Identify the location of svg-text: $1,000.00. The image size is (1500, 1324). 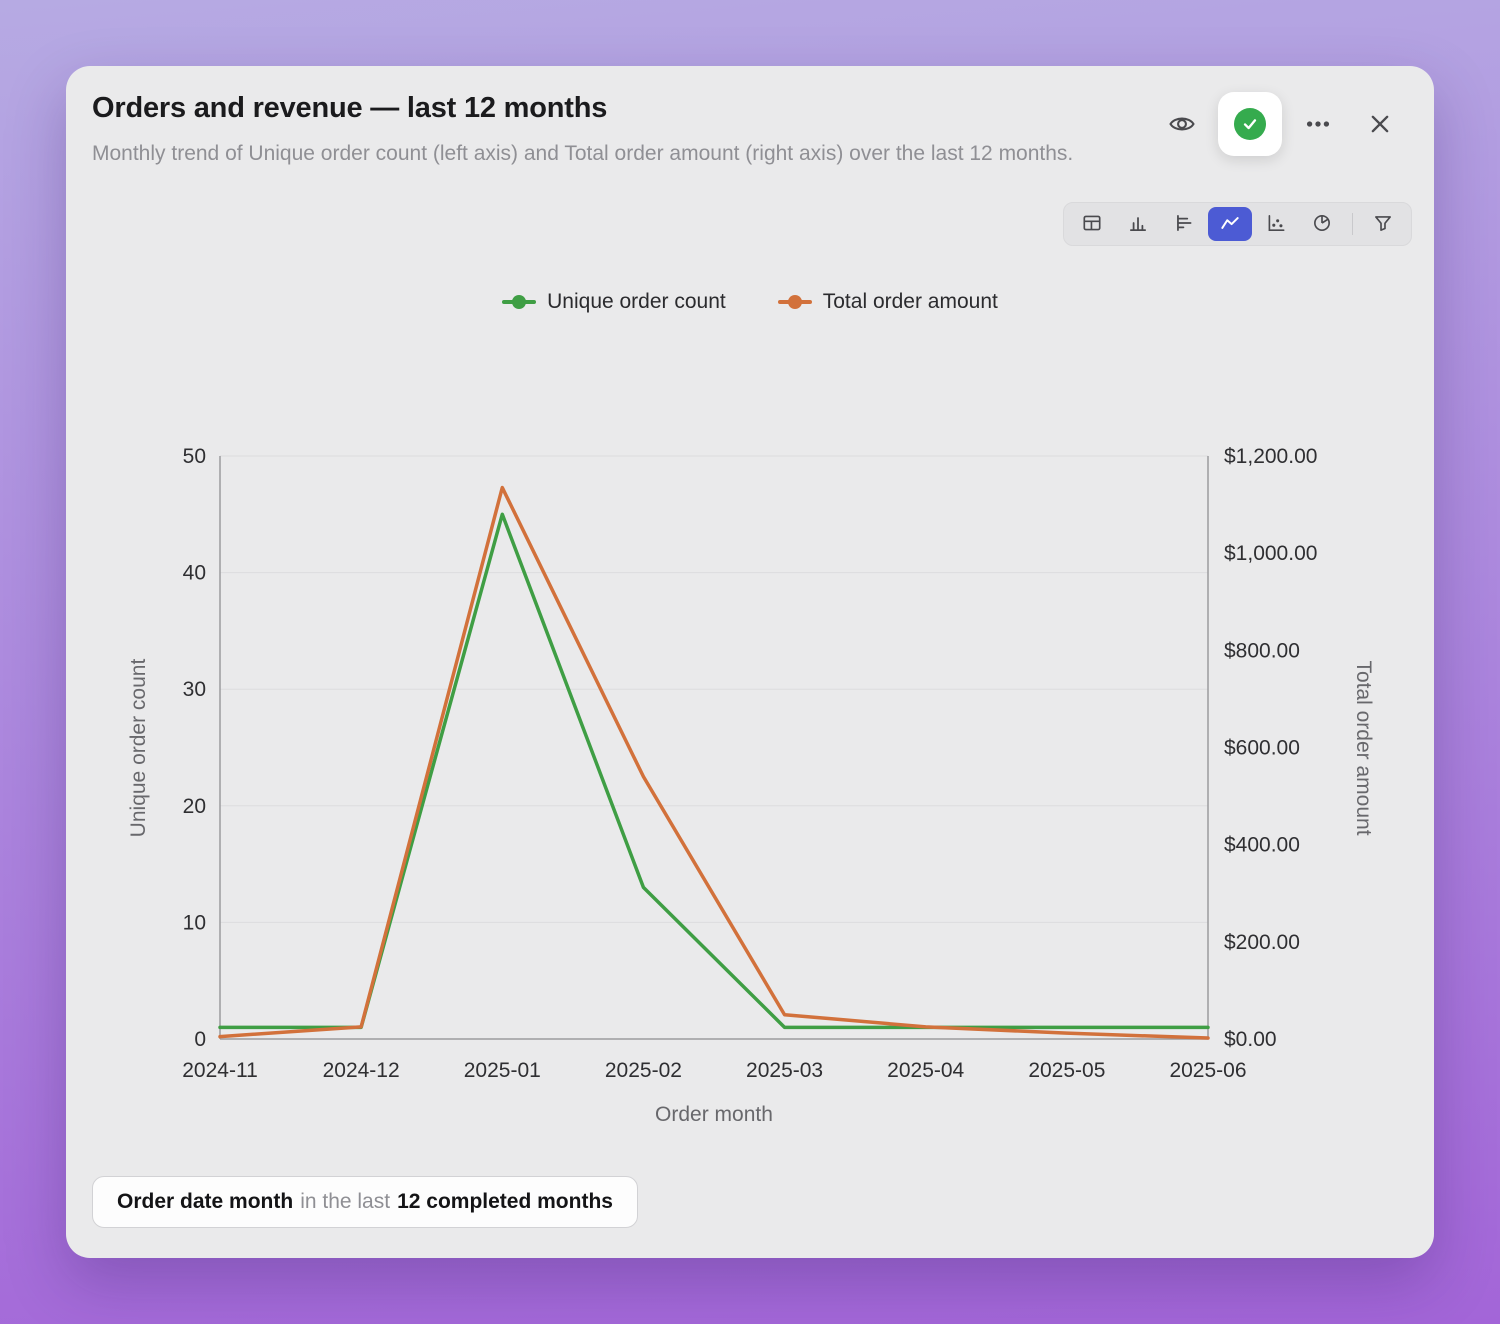
(1270, 553).